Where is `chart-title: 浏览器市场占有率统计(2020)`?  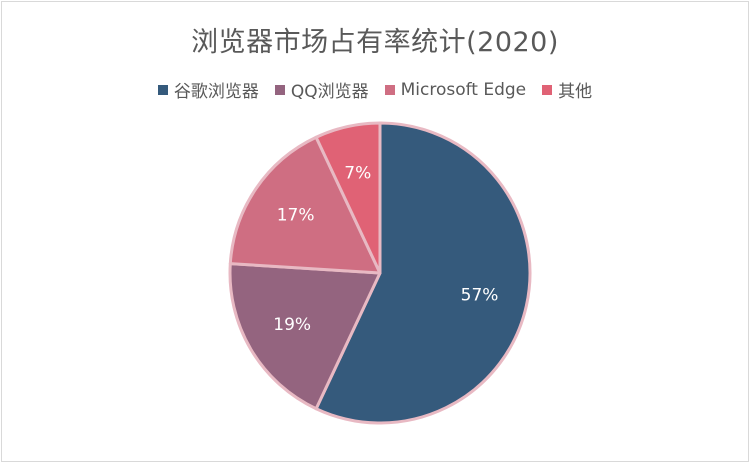
chart-title: 浏览器市场占有率统计(2020) is located at coordinates (375, 42).